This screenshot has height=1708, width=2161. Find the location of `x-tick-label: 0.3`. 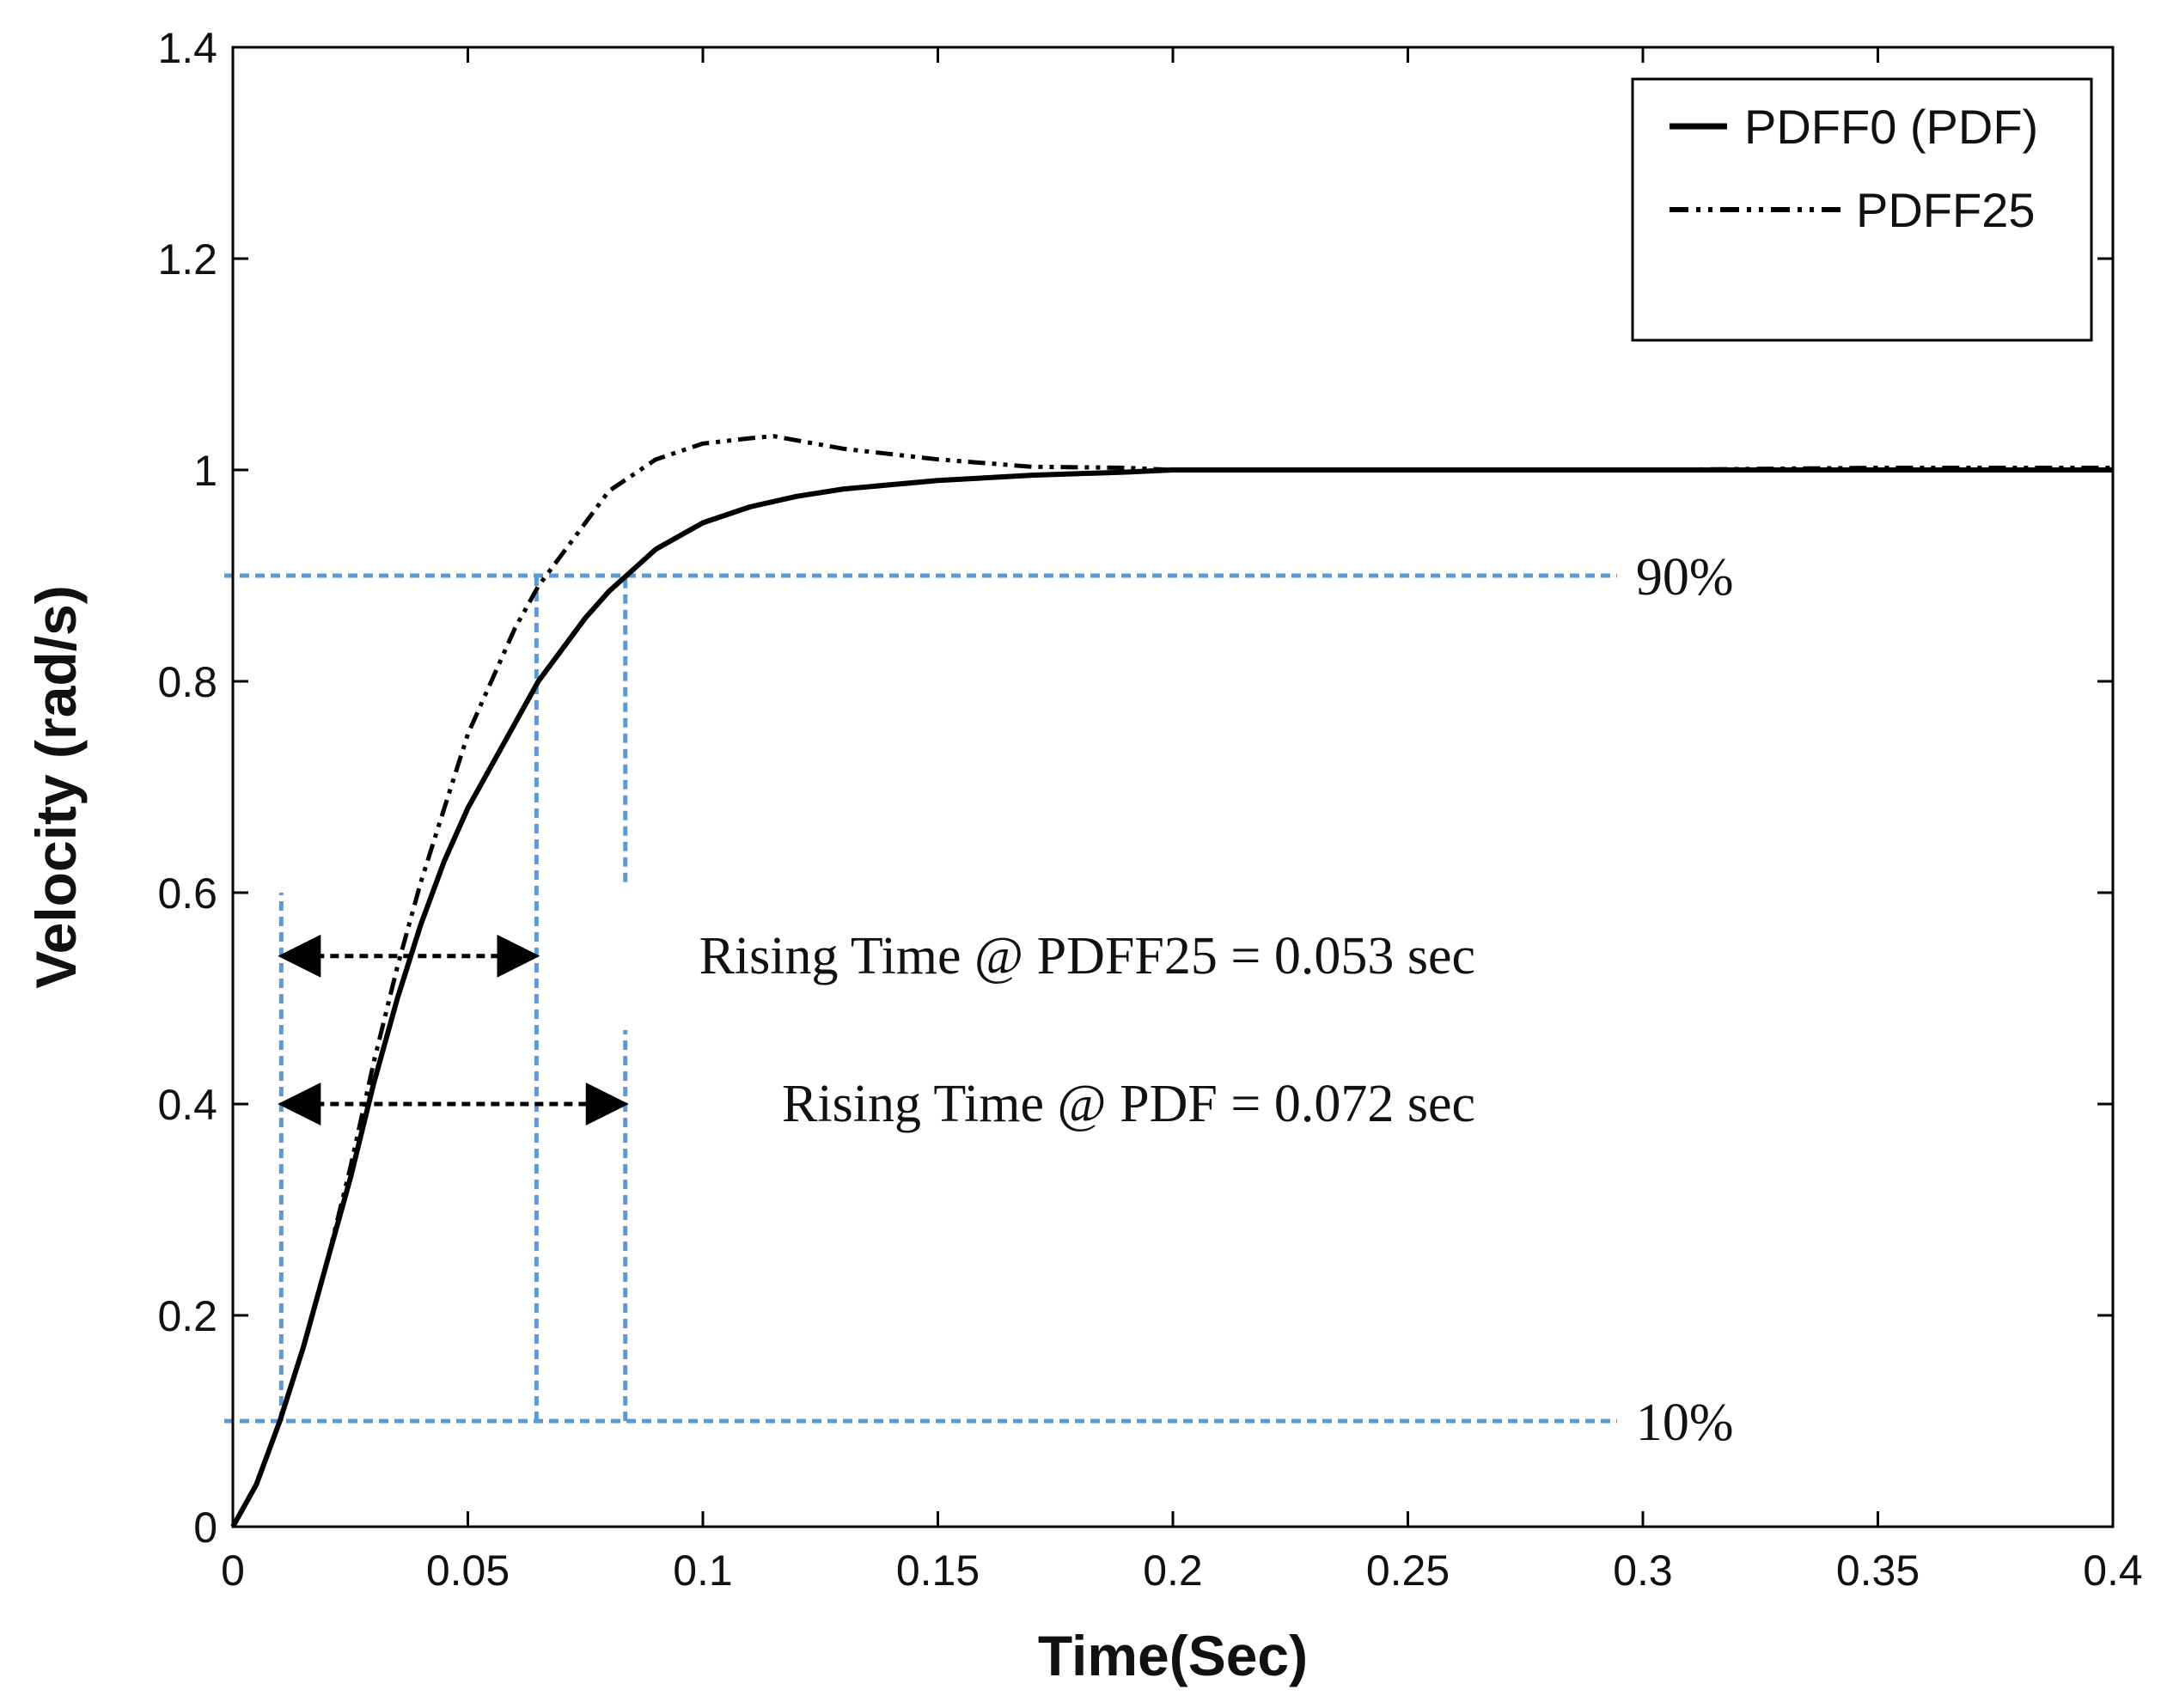

x-tick-label: 0.3 is located at coordinates (1643, 1570).